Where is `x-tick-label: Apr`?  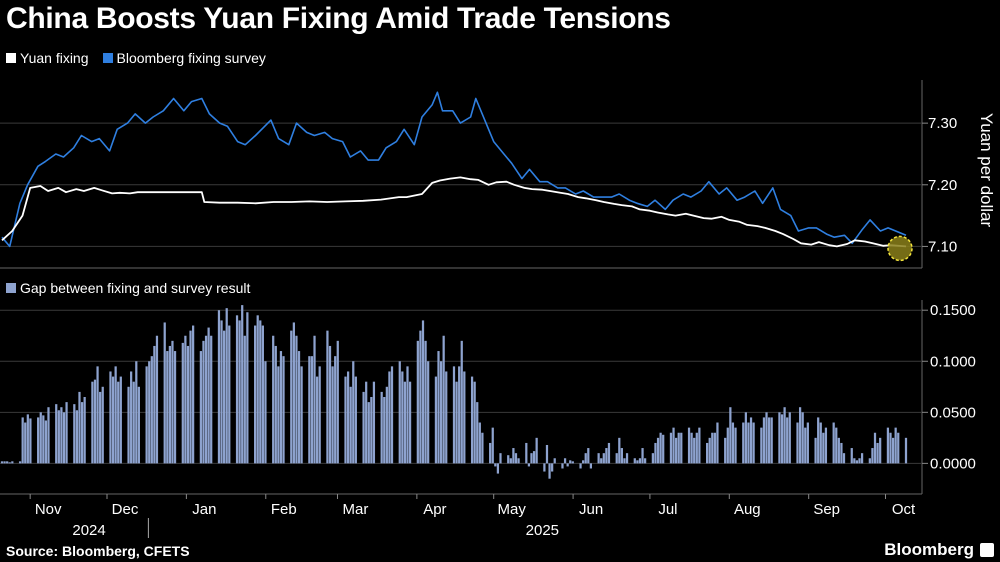 x-tick-label: Apr is located at coordinates (434, 509).